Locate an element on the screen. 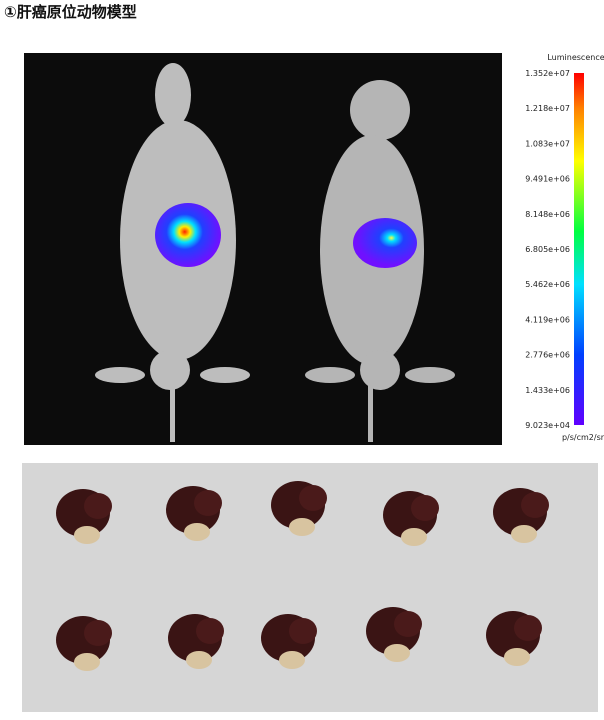 The height and width of the screenshot is (720, 604). colorbar-label: 9.491e+06 is located at coordinates (547, 179).